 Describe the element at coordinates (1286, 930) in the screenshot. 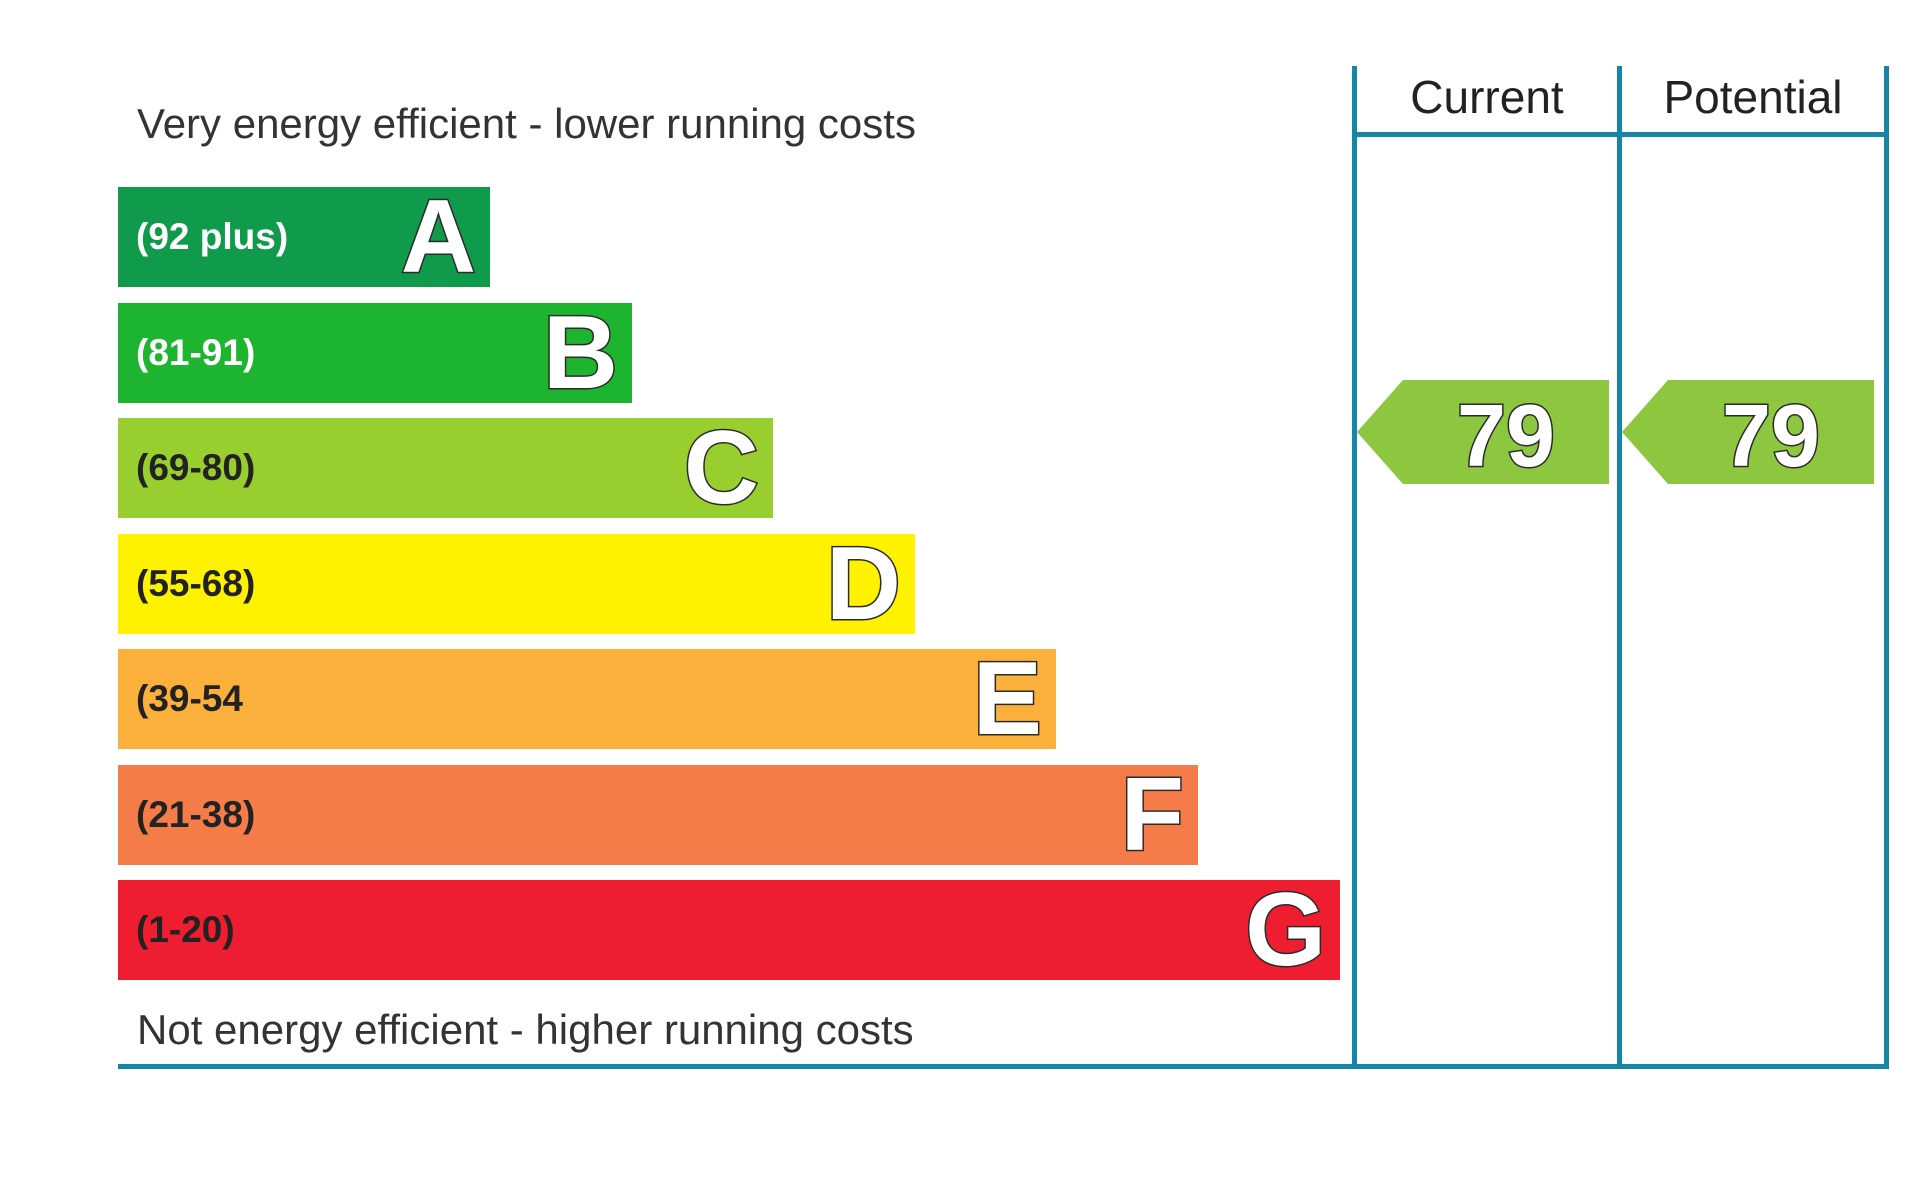

I see `band-letter: G` at that location.